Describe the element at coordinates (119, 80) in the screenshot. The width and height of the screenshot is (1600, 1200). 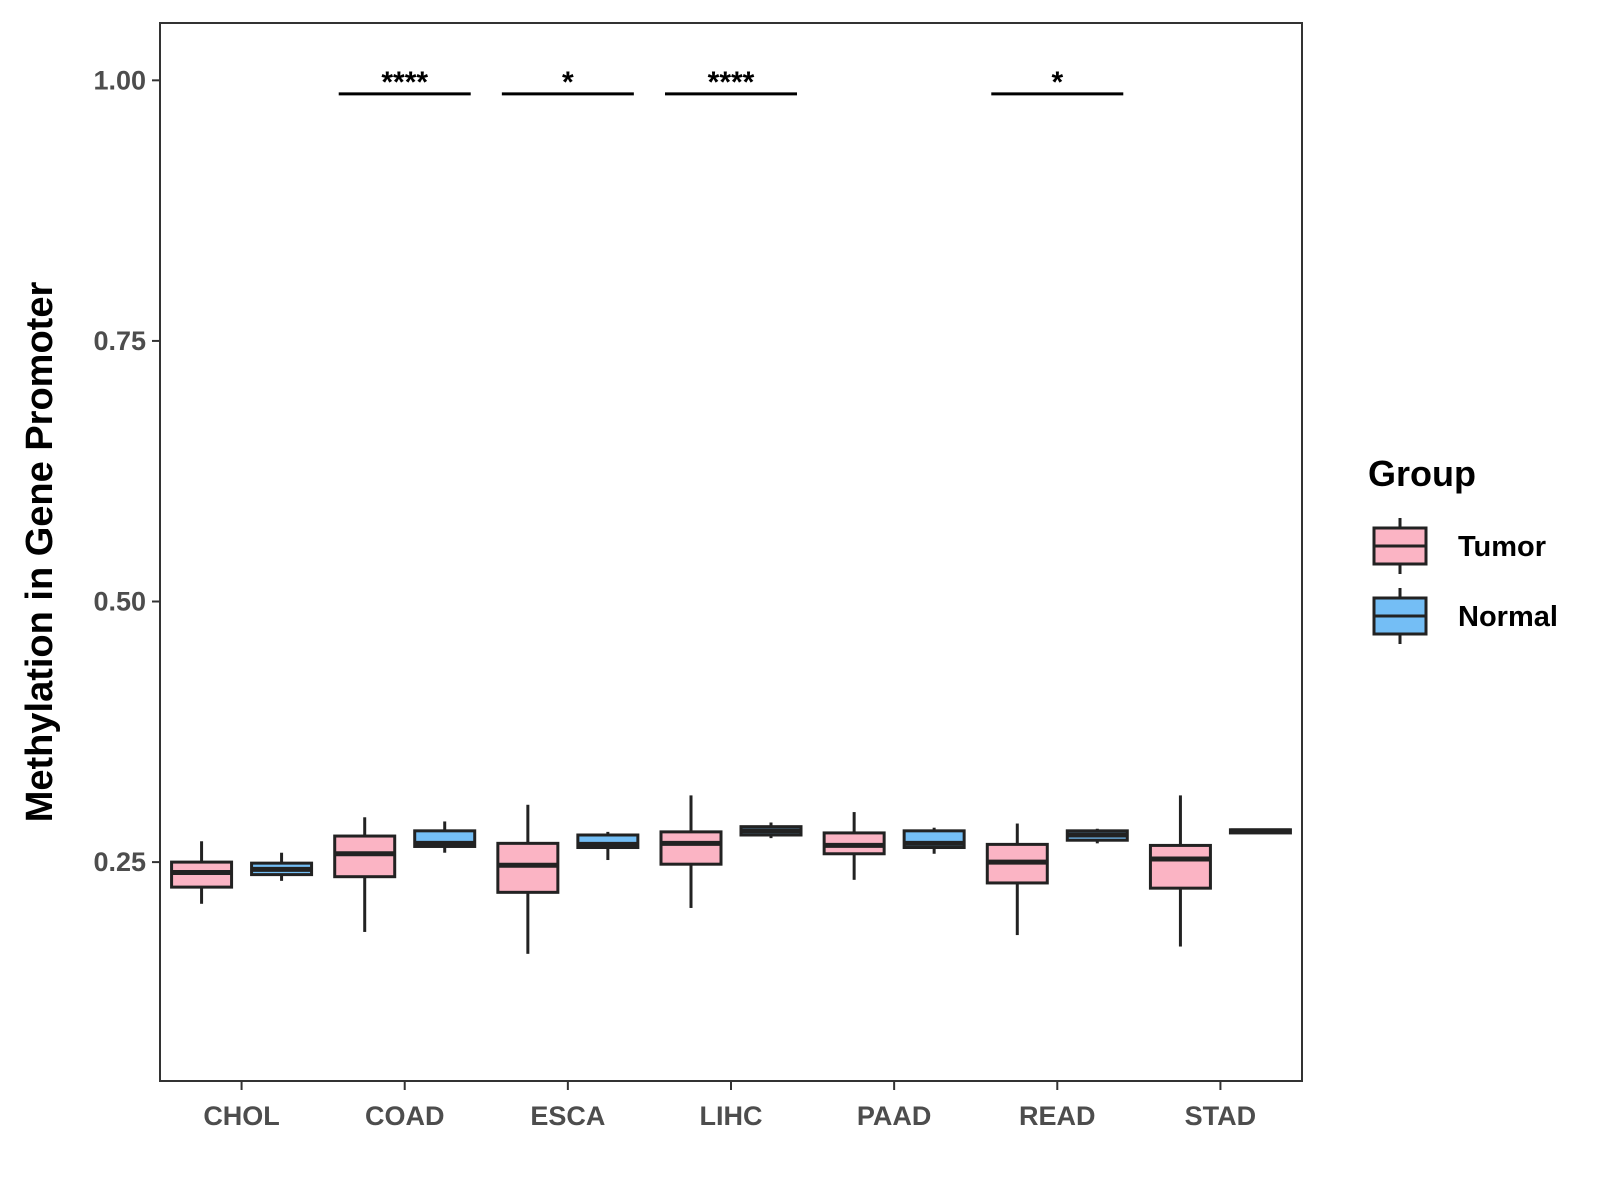
I see `y-tick-label: 1.00` at that location.